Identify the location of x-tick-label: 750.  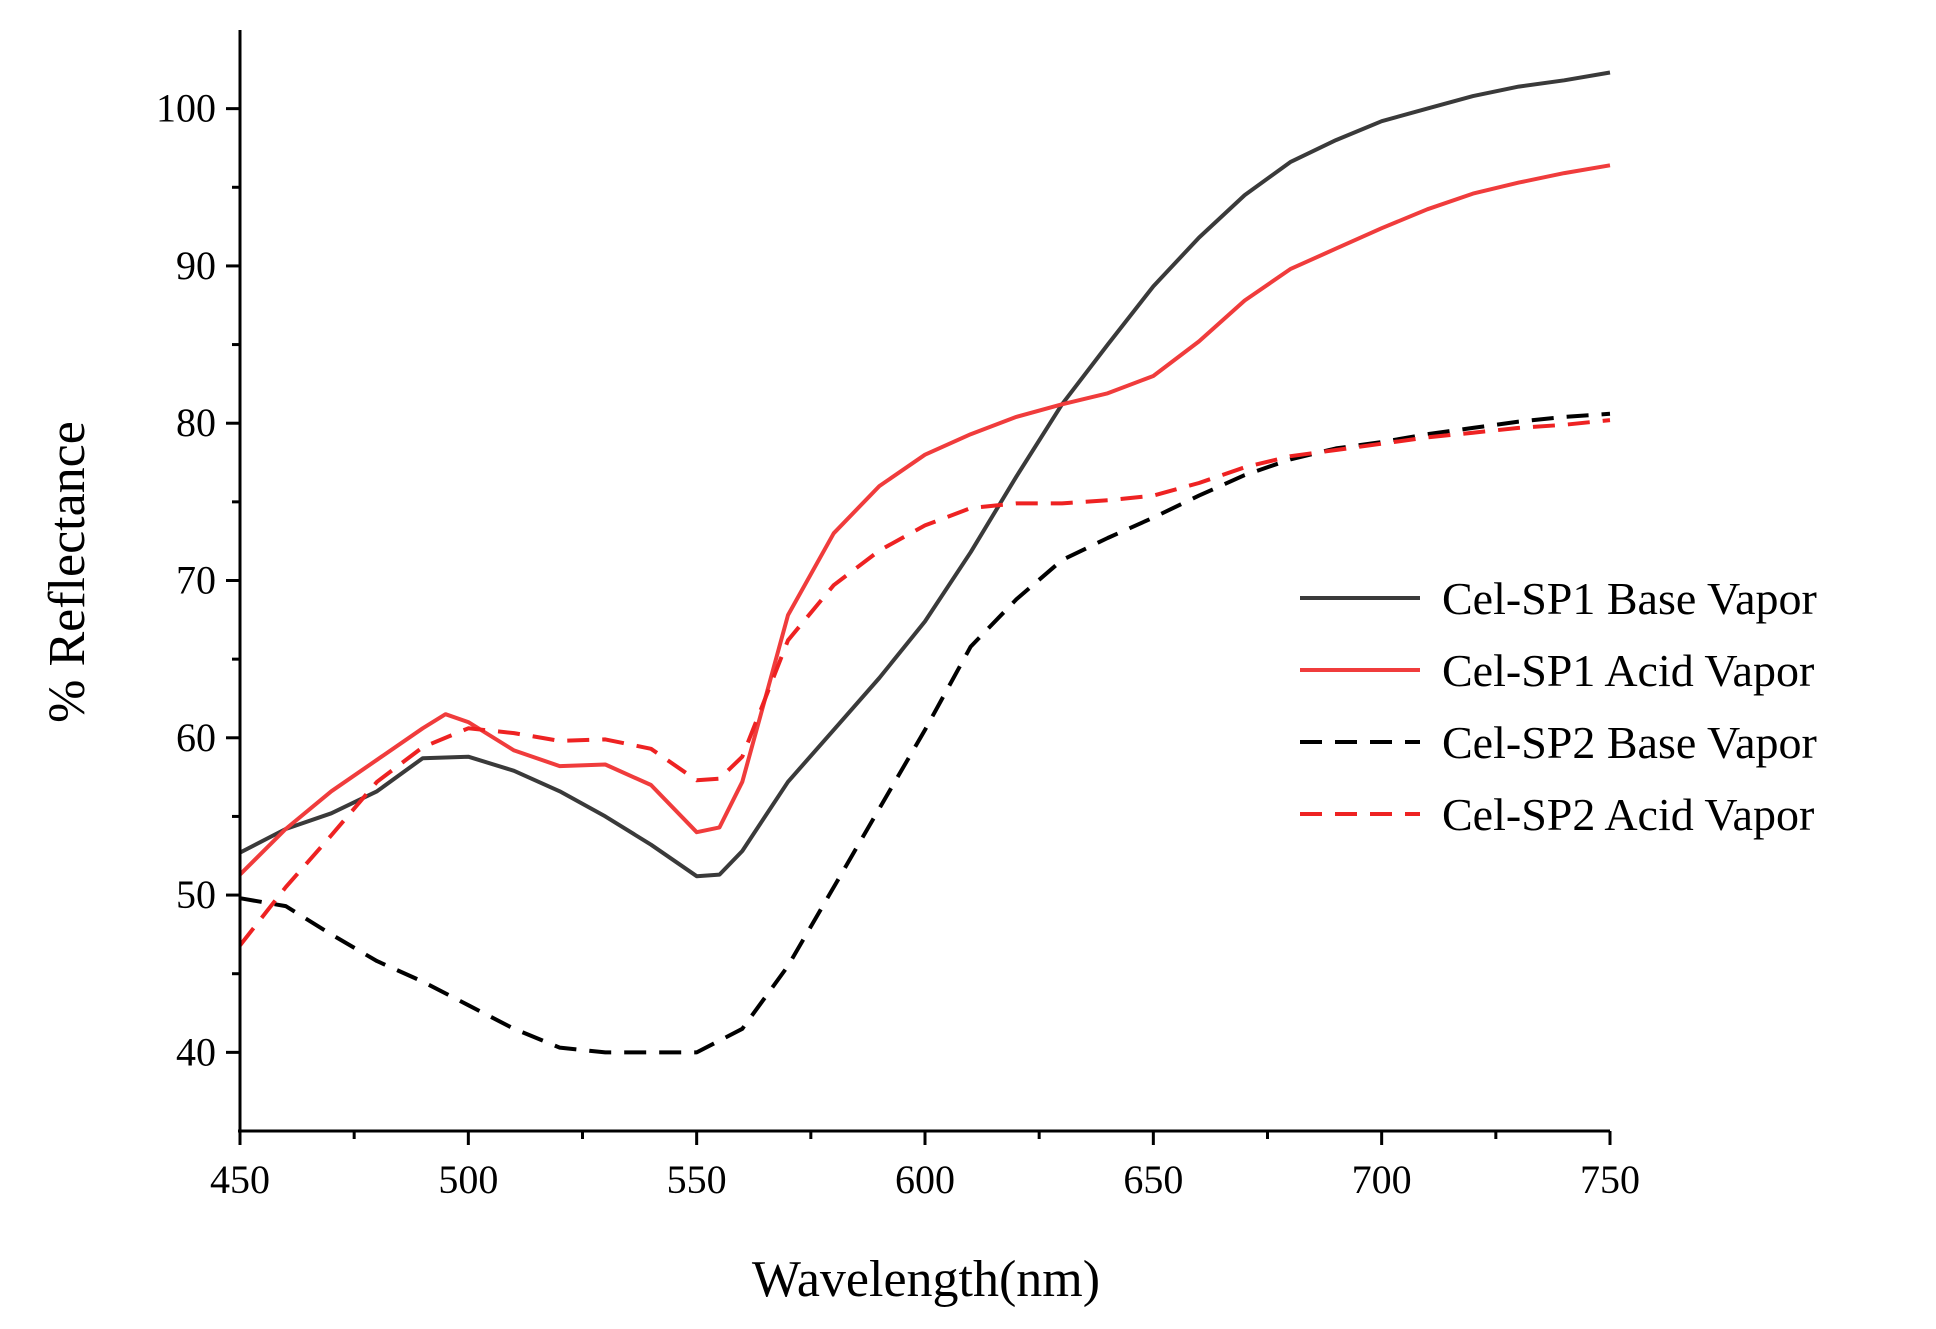
(1610, 1179).